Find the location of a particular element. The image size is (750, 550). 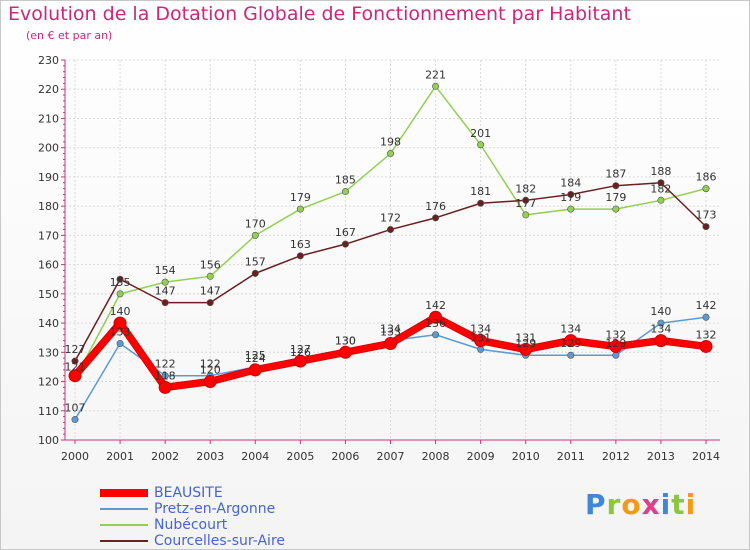

x-tick-label: 2000 is located at coordinates (75, 456).